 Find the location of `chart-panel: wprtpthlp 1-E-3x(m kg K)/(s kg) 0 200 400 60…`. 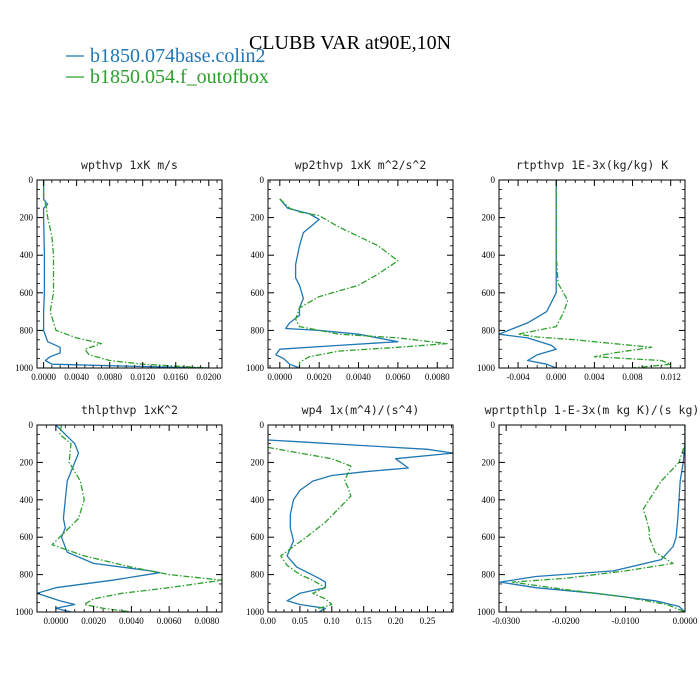

chart-panel: wprtpthlp 1-E-3x(m kg K)/(s kg) 0 200 400 60… is located at coordinates (588, 514).